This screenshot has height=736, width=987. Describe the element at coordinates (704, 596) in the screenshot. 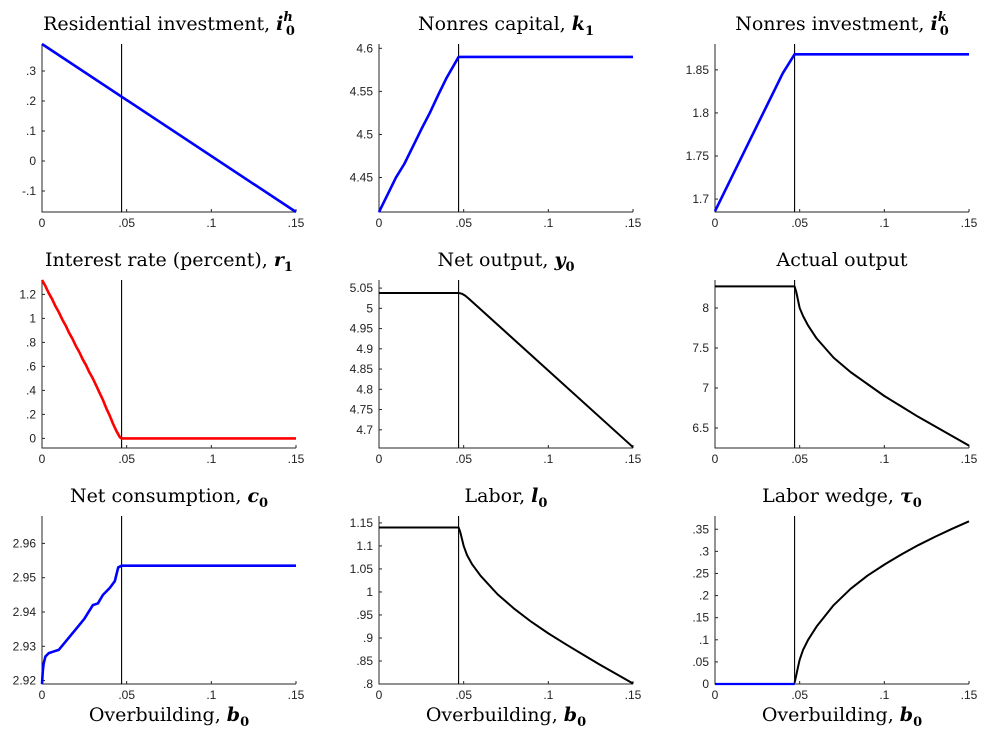

I see `y-tick-label: .2` at that location.